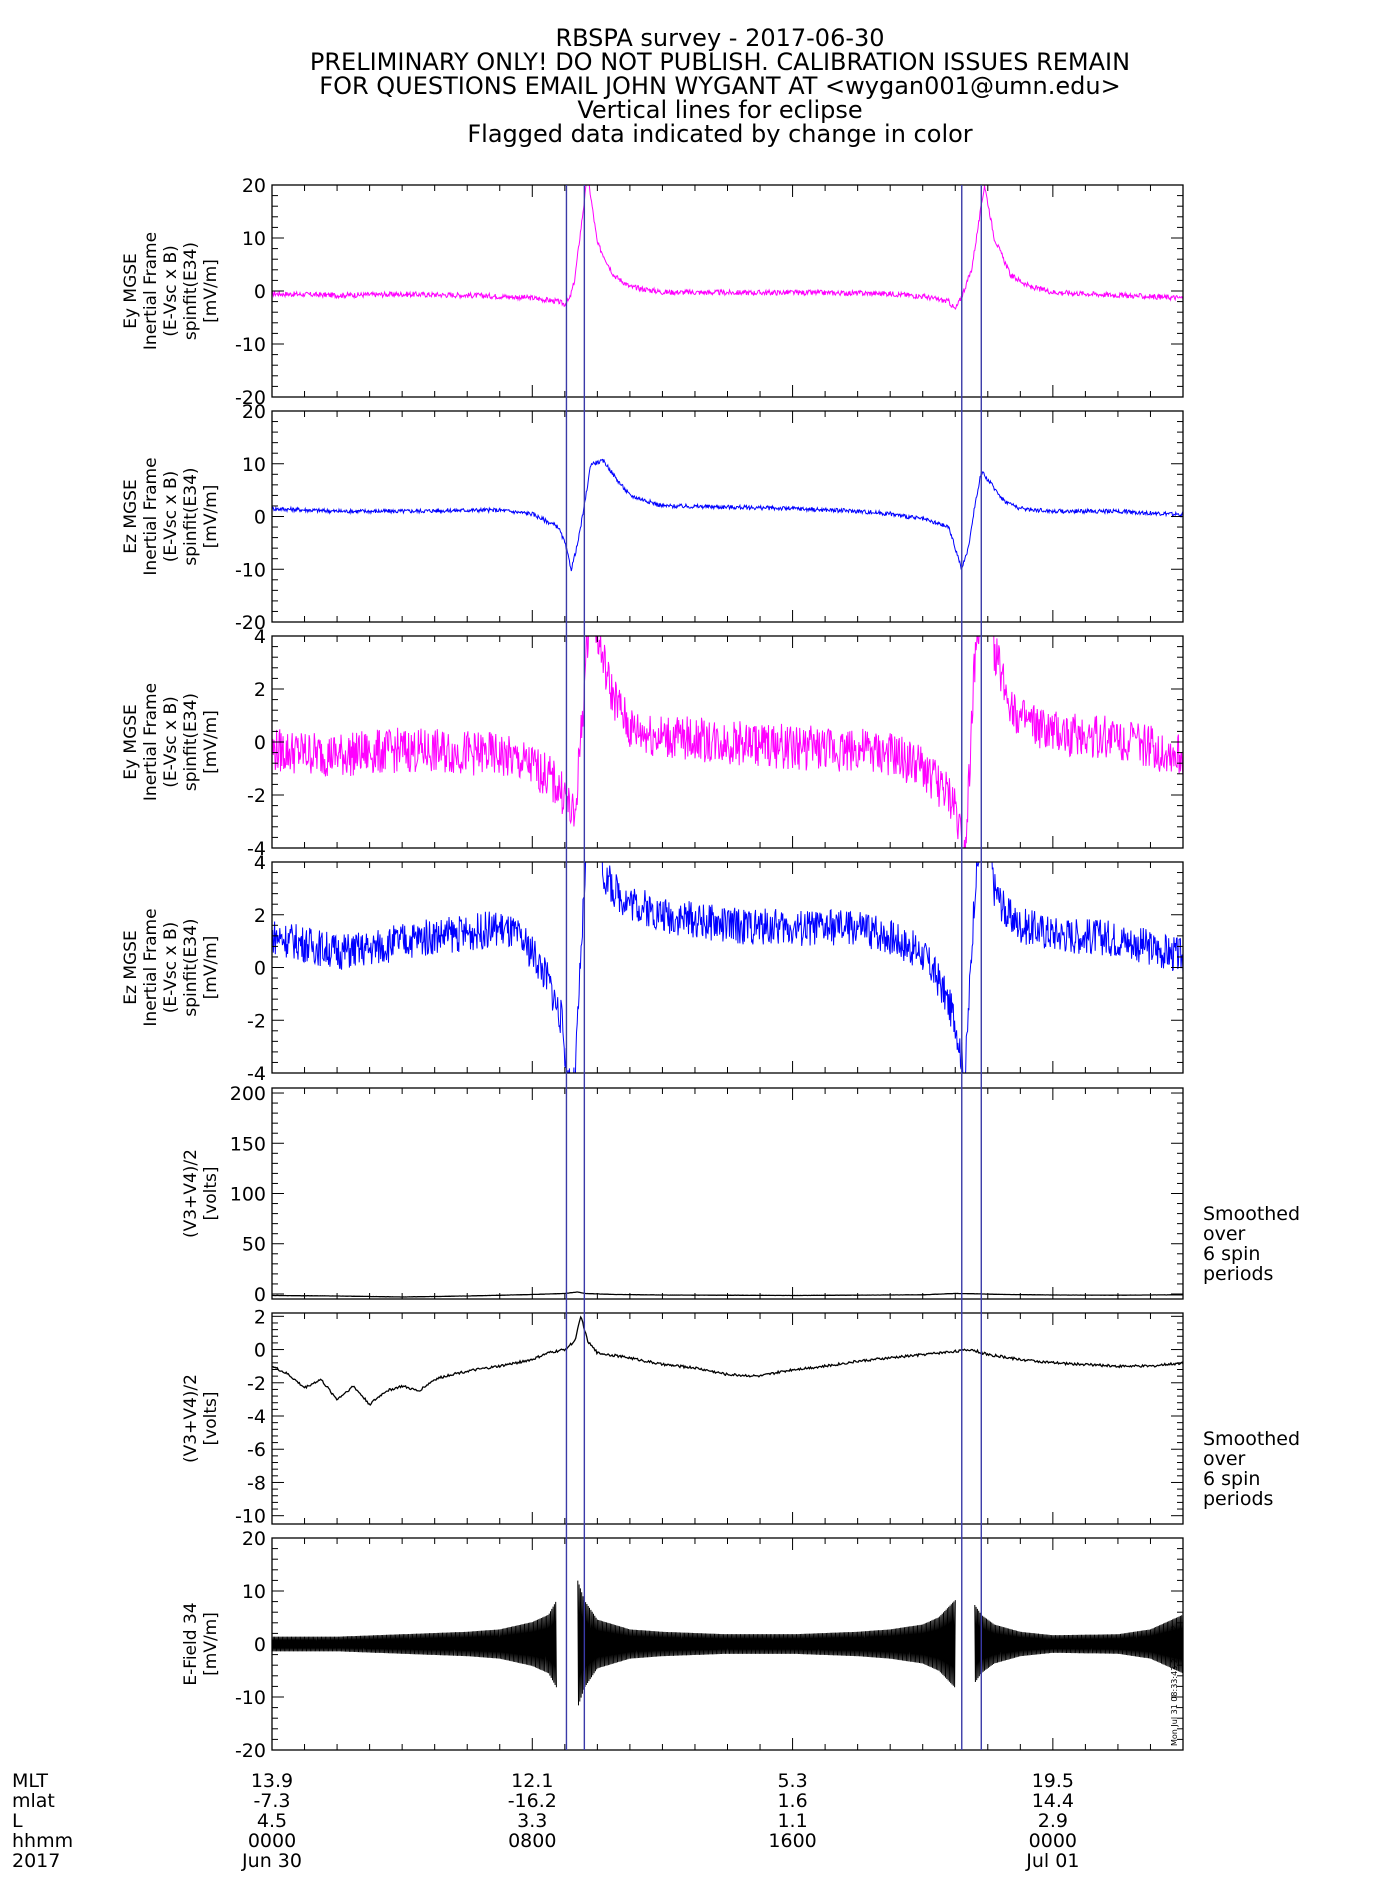 Image resolution: width=1400 pixels, height=1900 pixels. I want to click on smoothing-note-line: over, so click(1224, 1459).